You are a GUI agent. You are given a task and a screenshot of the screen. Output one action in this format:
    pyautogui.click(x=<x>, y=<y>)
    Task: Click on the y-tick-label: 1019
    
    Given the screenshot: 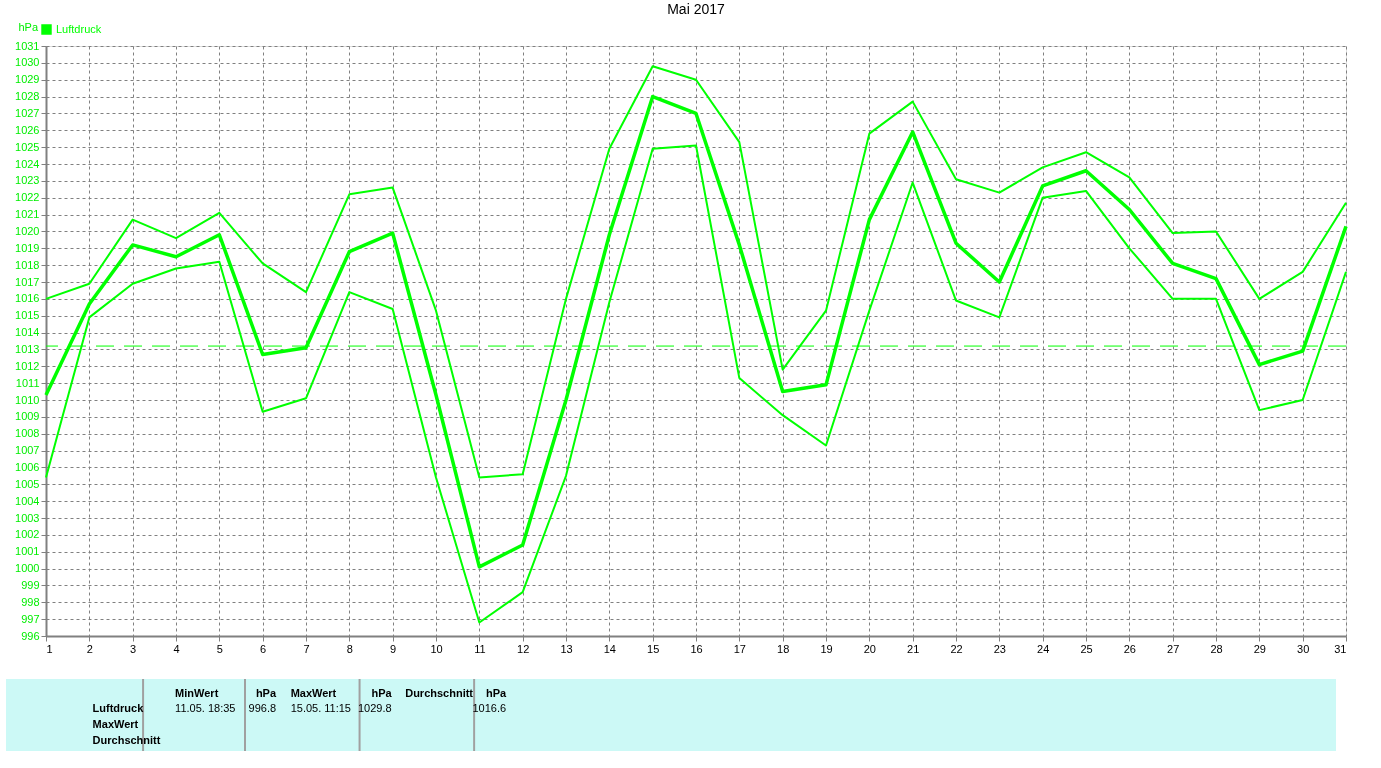 What is the action you would take?
    pyautogui.click(x=27, y=247)
    